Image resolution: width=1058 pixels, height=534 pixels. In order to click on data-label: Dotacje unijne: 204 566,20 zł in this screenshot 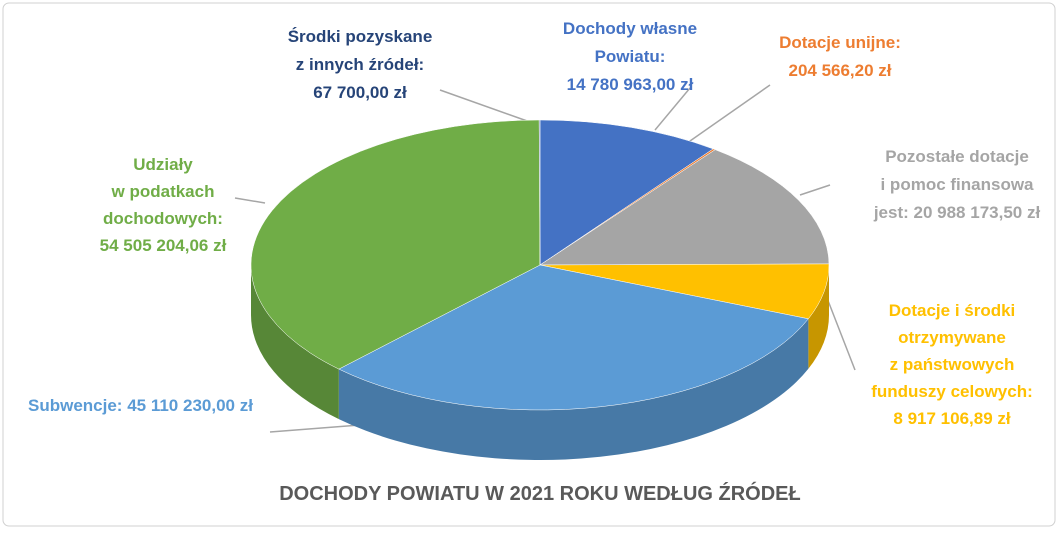, I will do `click(840, 56)`.